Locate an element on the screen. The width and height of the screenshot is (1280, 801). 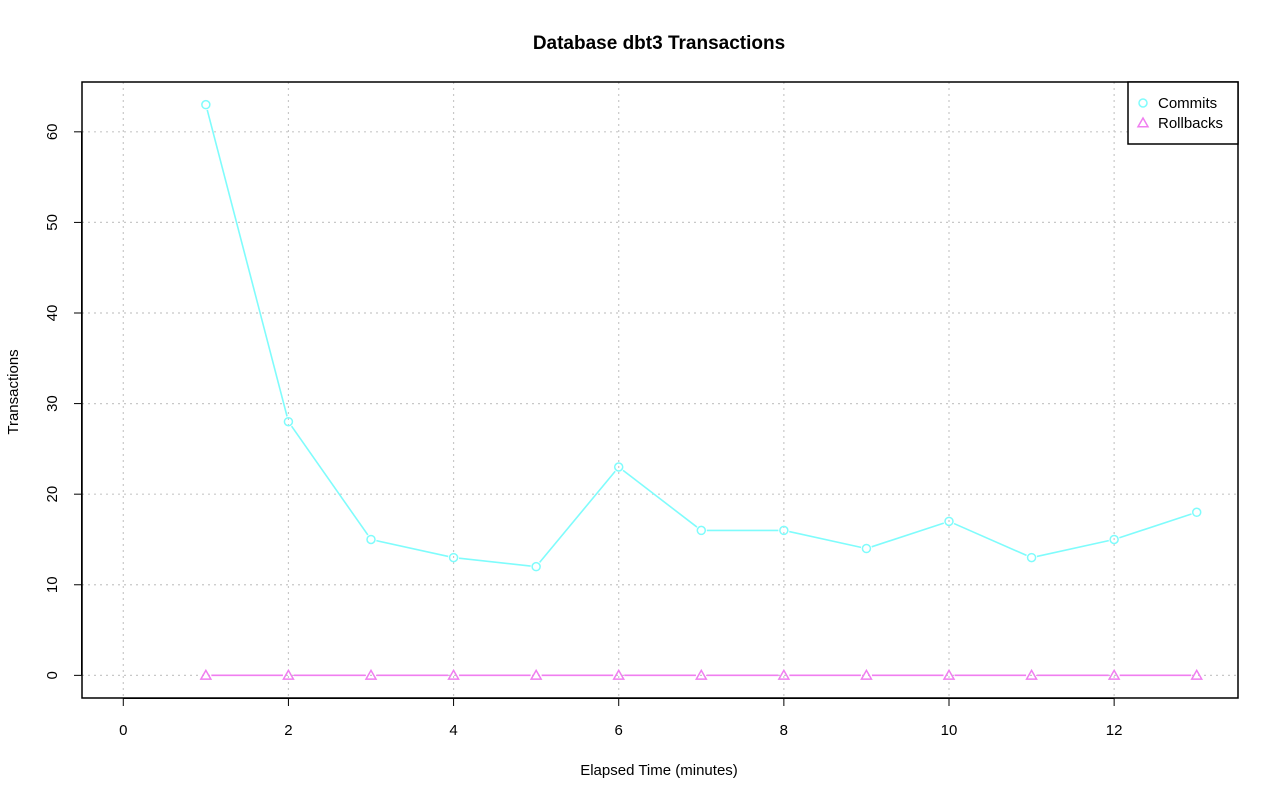
y-axis-label: Transactions is located at coordinates (13, 391).